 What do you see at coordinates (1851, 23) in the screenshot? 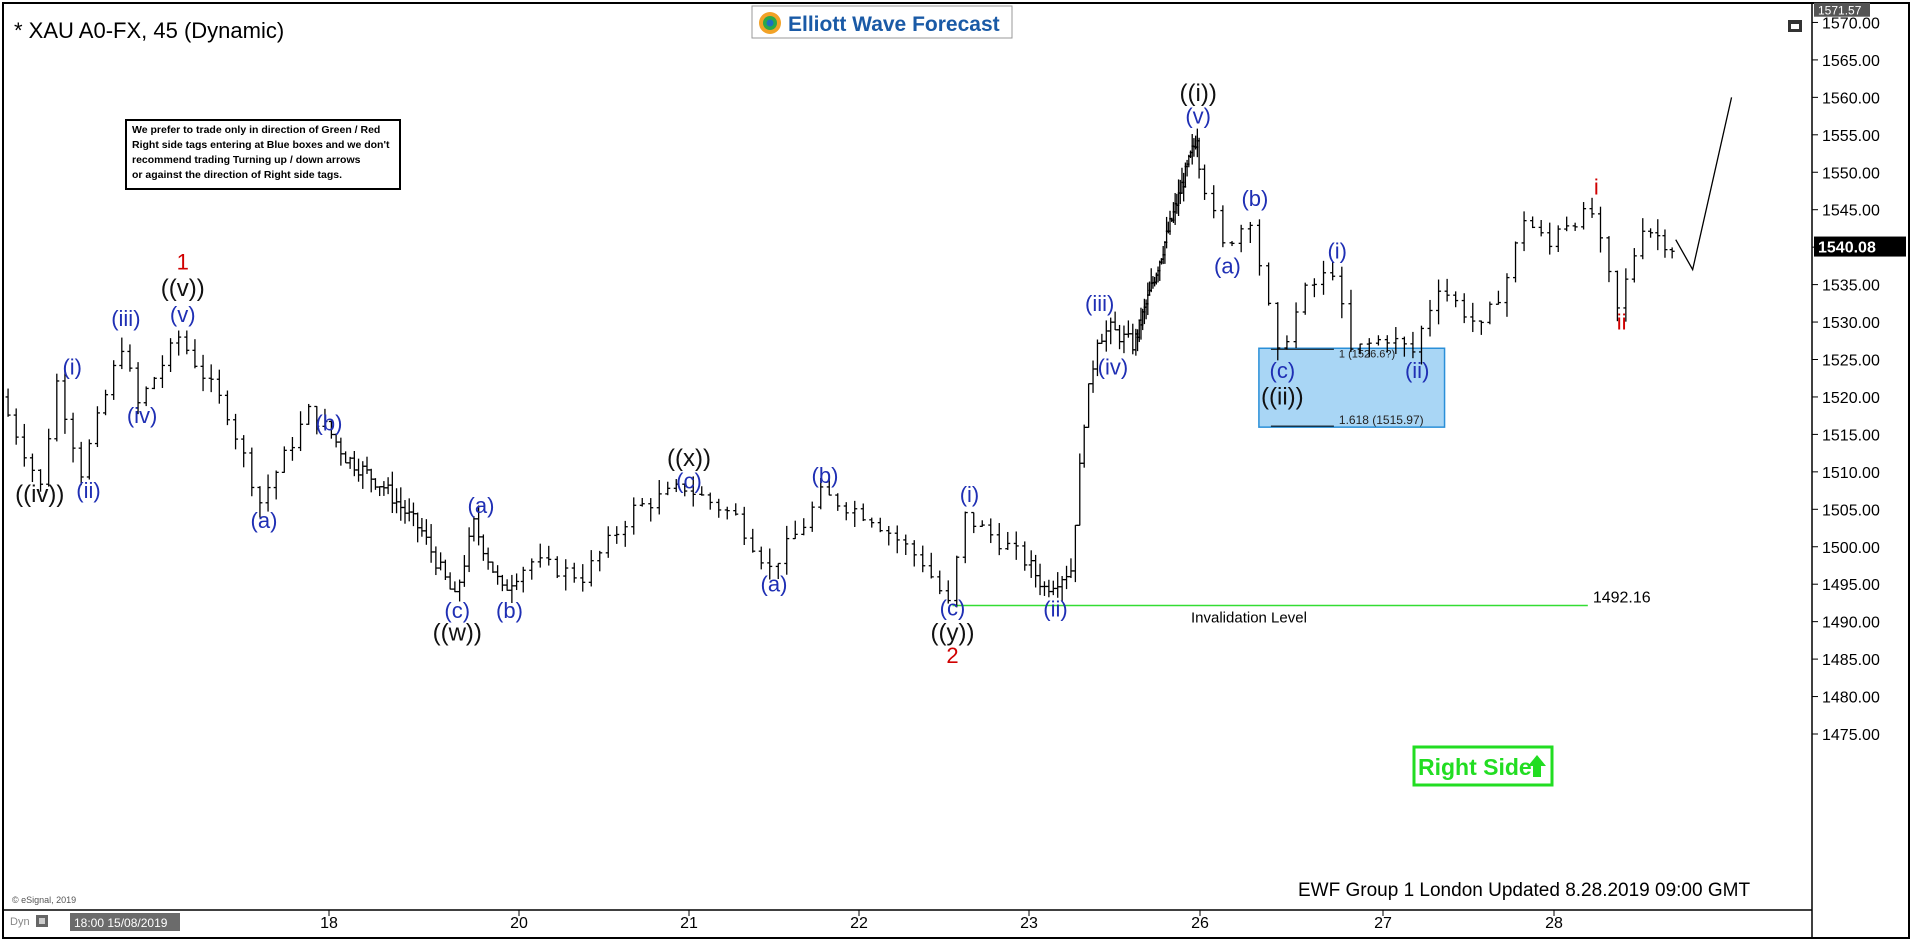
I see `y-tick-label: 1570.00` at bounding box center [1851, 23].